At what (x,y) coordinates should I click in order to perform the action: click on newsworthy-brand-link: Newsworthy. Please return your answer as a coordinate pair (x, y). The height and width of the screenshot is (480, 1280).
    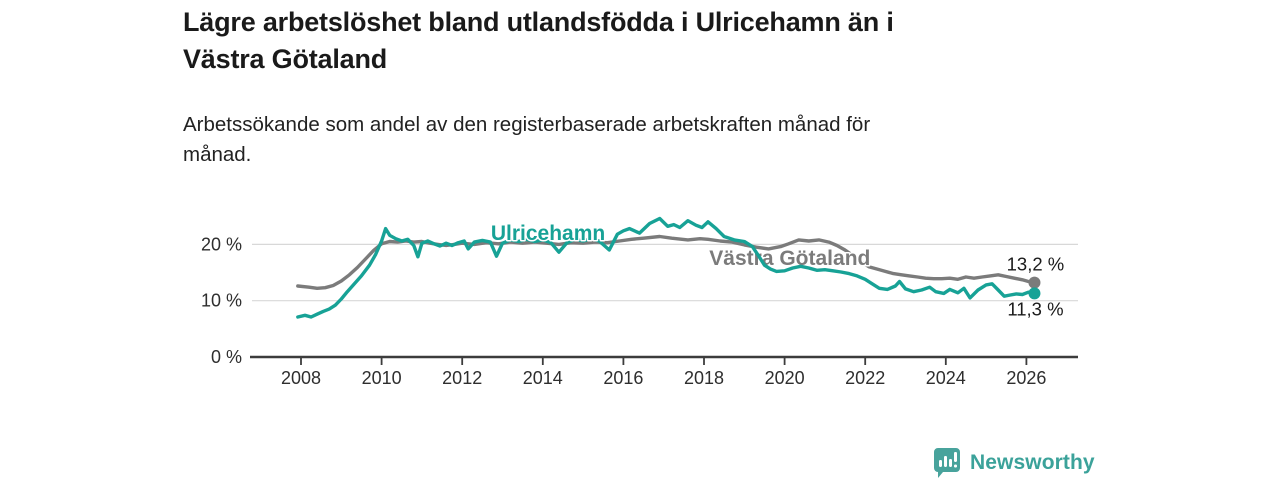
    Looking at the image, I should click on (1014, 463).